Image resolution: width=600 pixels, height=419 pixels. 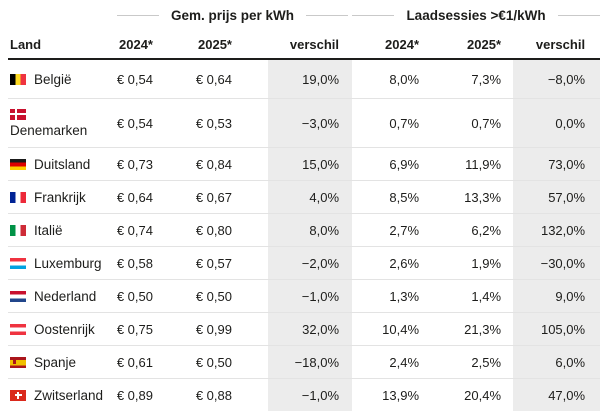 What do you see at coordinates (310, 394) in the screenshot?
I see `price-change-value: −1,0%` at bounding box center [310, 394].